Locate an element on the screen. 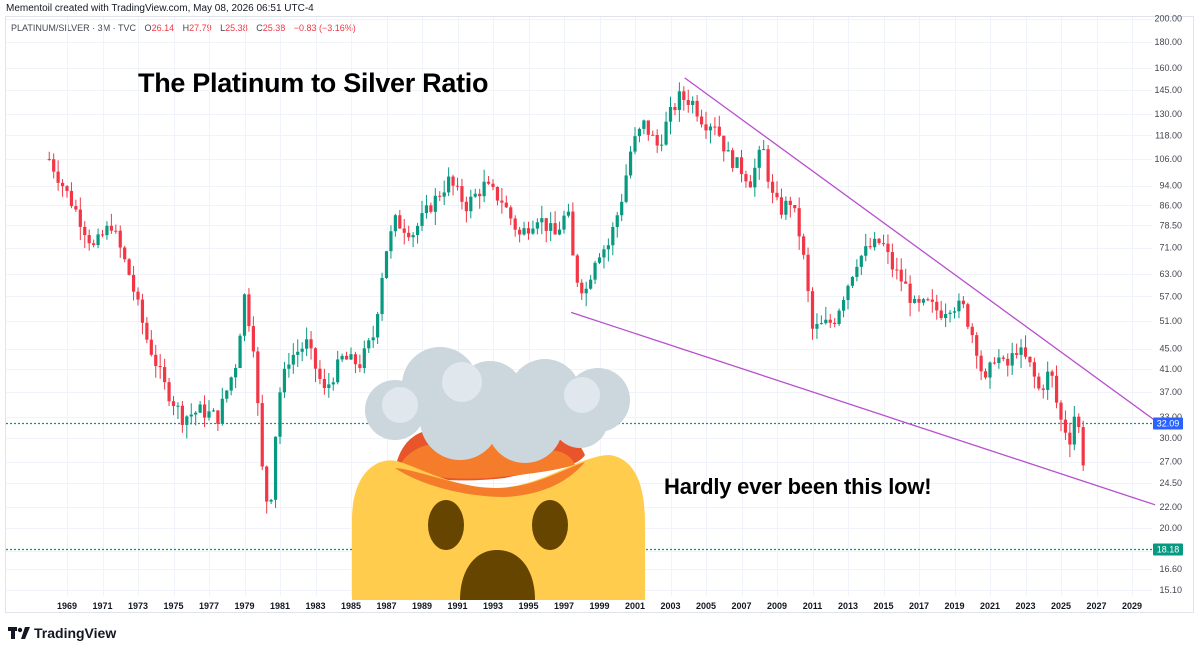 The width and height of the screenshot is (1200, 654). x-tick-label: 2019 is located at coordinates (954, 606).